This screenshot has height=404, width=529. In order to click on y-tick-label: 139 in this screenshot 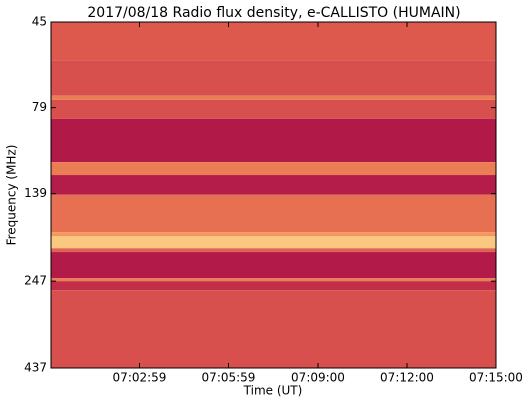, I will do `click(35, 193)`.